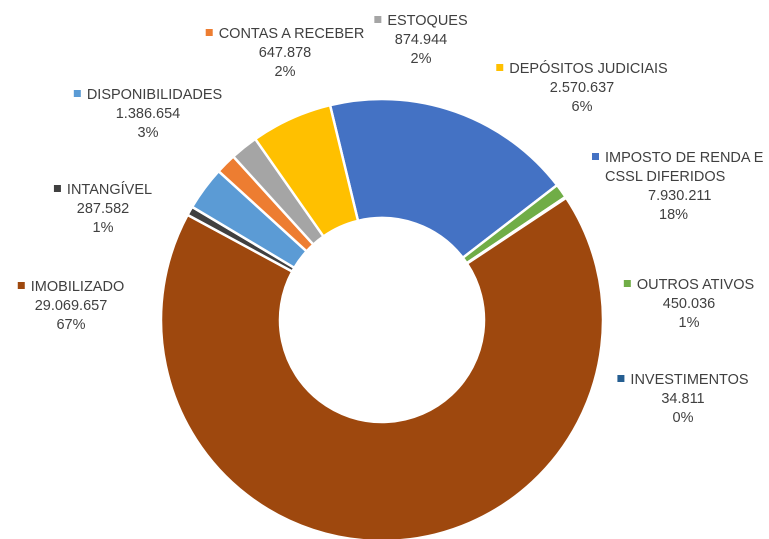 The image size is (769, 539). What do you see at coordinates (285, 53) in the screenshot?
I see `label-contas-a-receber: CONTAS A RECEBER 647.878 2%` at bounding box center [285, 53].